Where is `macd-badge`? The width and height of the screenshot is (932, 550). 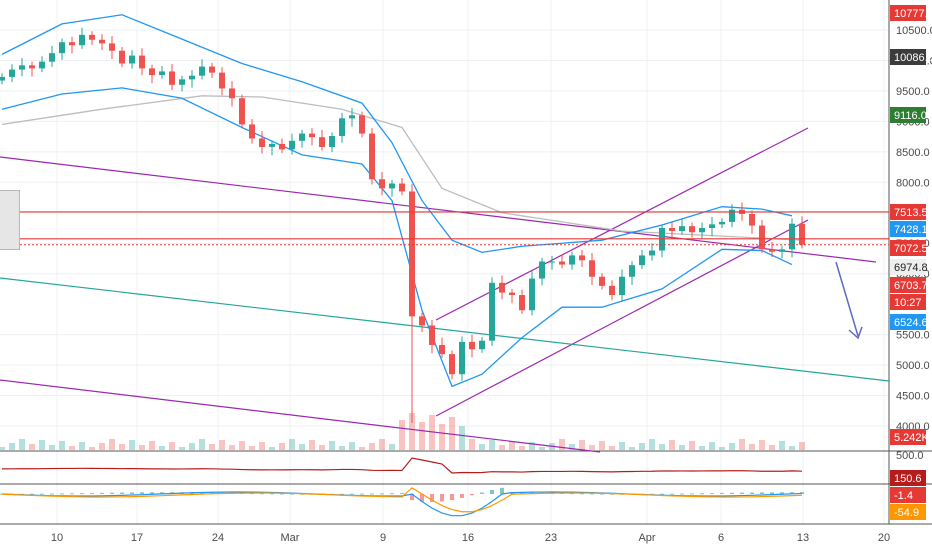 macd-badge is located at coordinates (908, 495).